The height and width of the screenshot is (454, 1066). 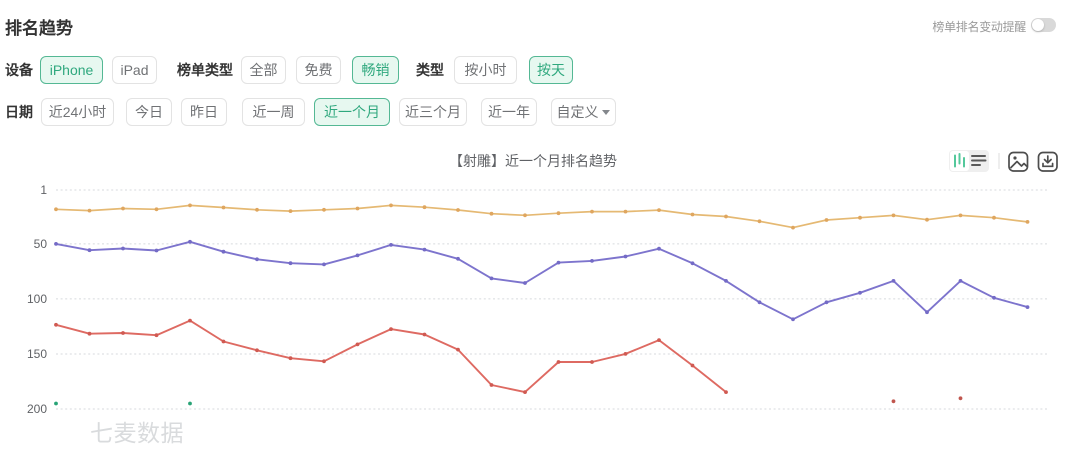 I want to click on svg-text: 50, so click(x=41, y=244).